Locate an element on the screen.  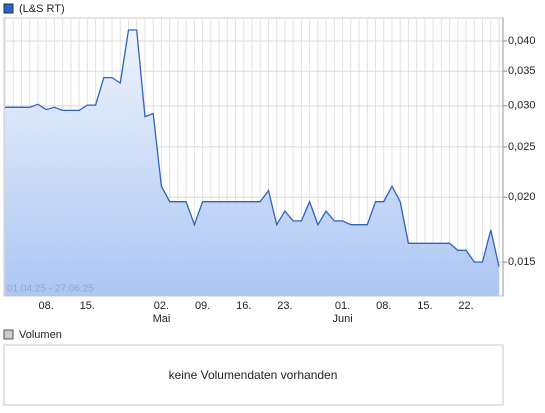
legend-swatch is located at coordinates (8, 8).